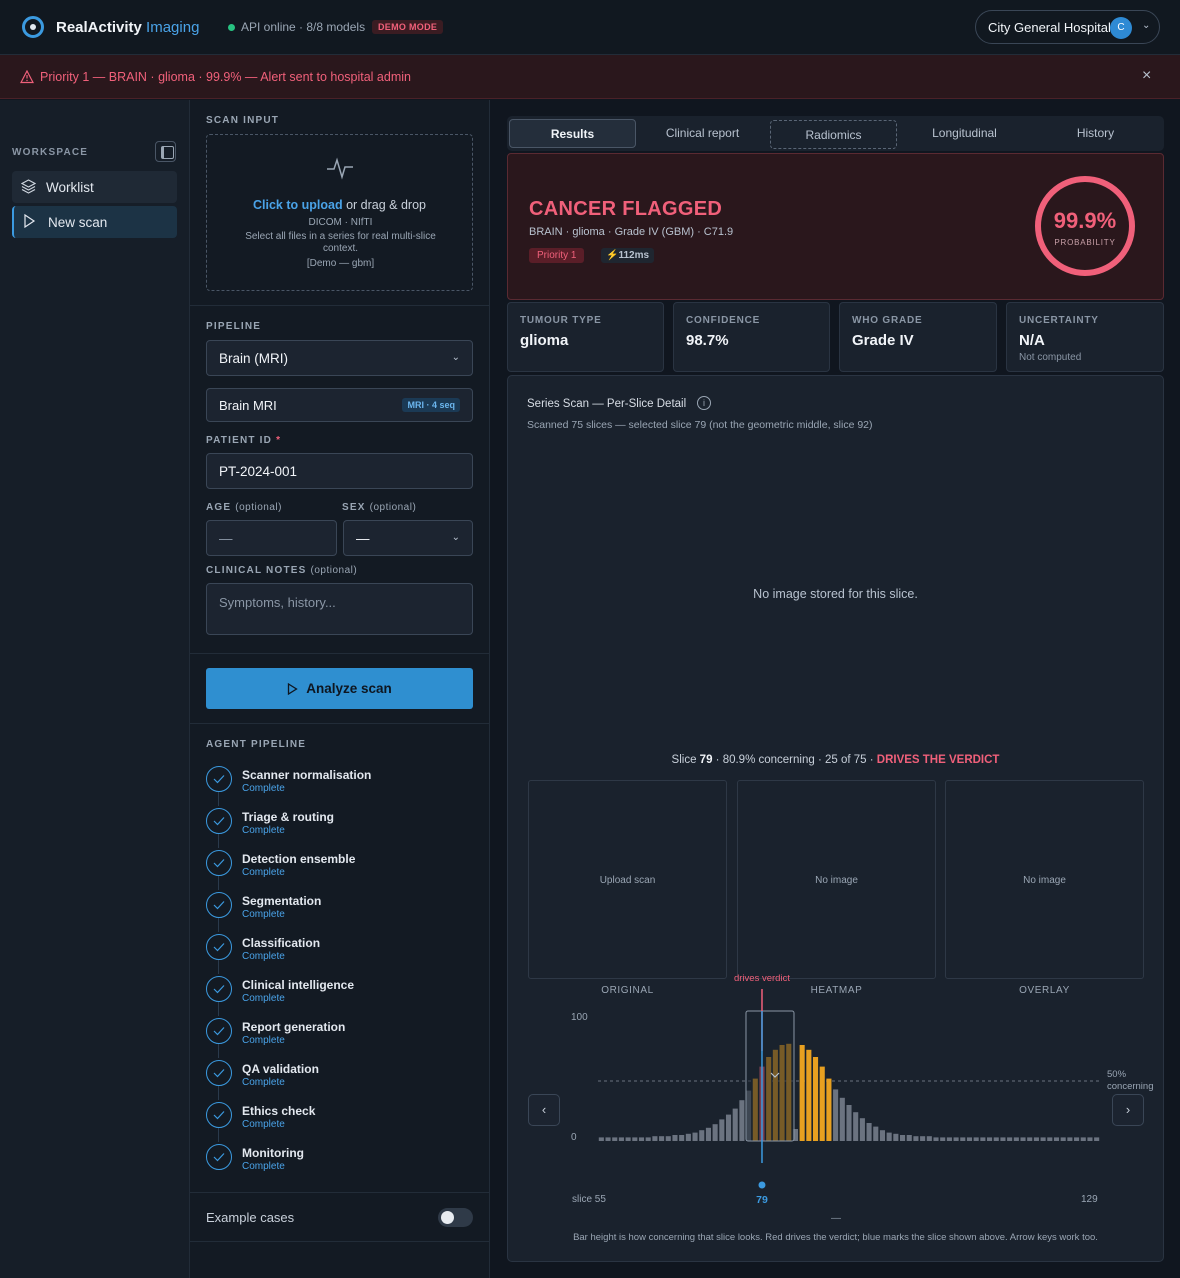  I want to click on chevron-down-icon: ⌄, so click(455, 357).